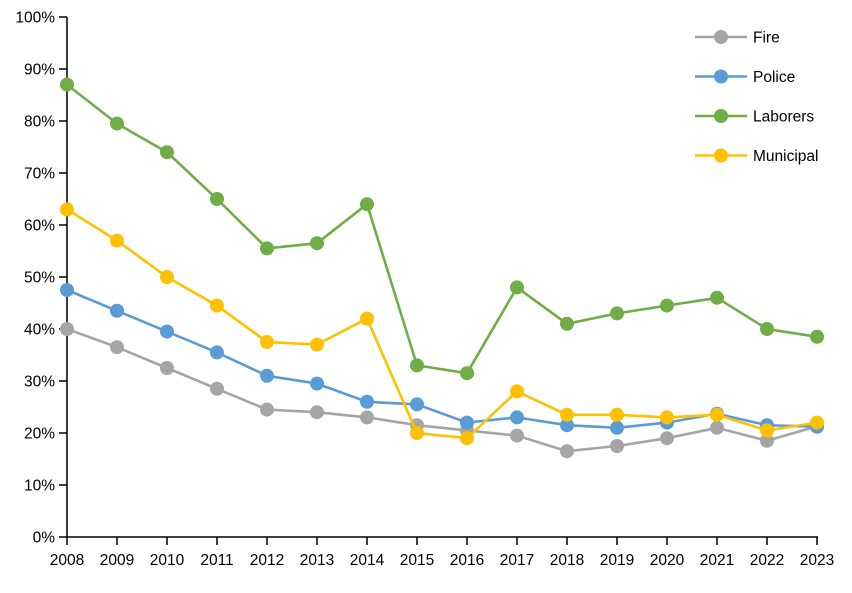 The width and height of the screenshot is (852, 593). I want to click on legend-label: Fire, so click(766, 38).